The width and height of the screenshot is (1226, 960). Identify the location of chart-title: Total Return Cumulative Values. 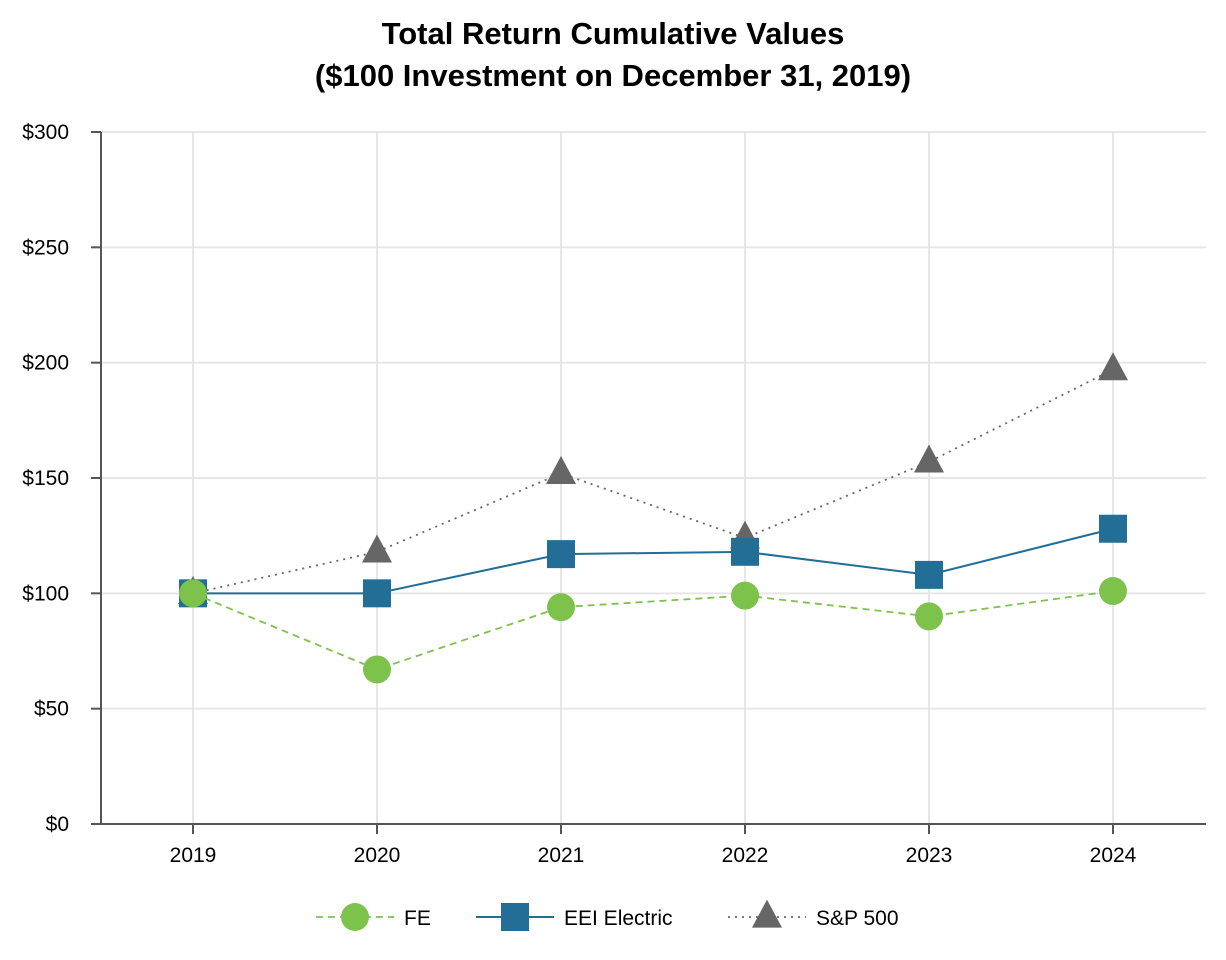
(613, 33).